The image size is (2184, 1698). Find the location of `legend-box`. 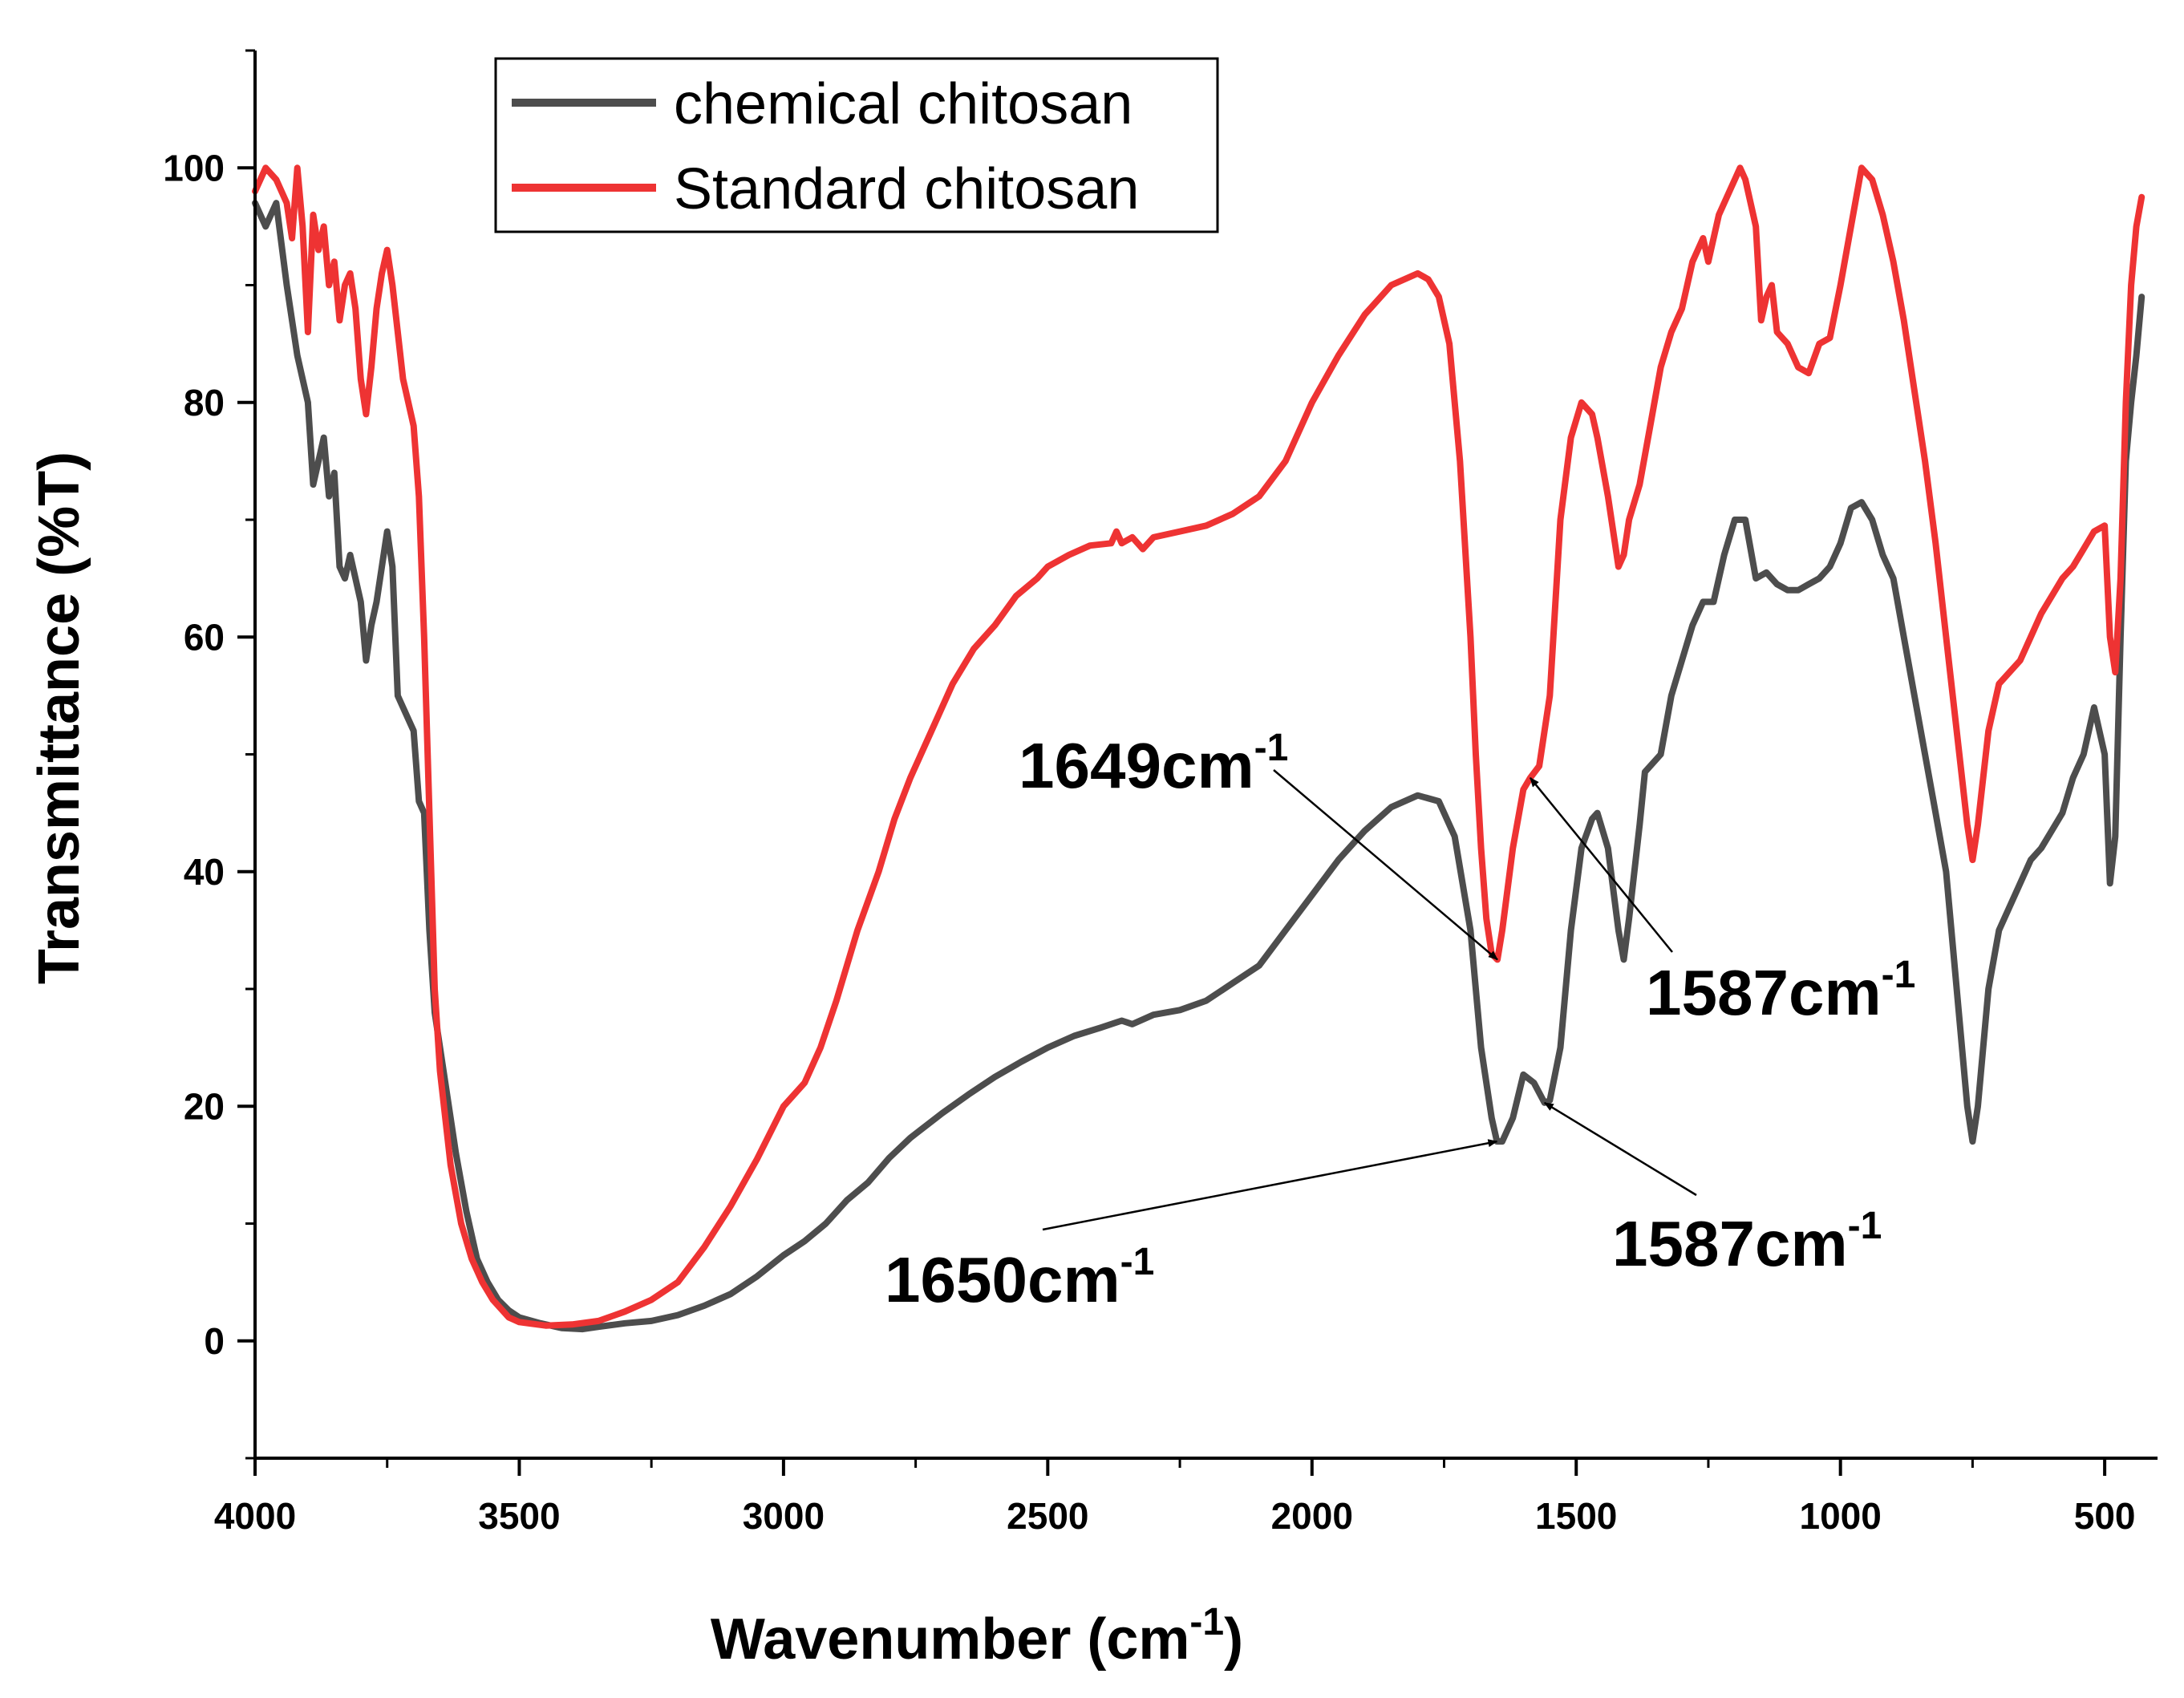

legend-box is located at coordinates (856, 145).